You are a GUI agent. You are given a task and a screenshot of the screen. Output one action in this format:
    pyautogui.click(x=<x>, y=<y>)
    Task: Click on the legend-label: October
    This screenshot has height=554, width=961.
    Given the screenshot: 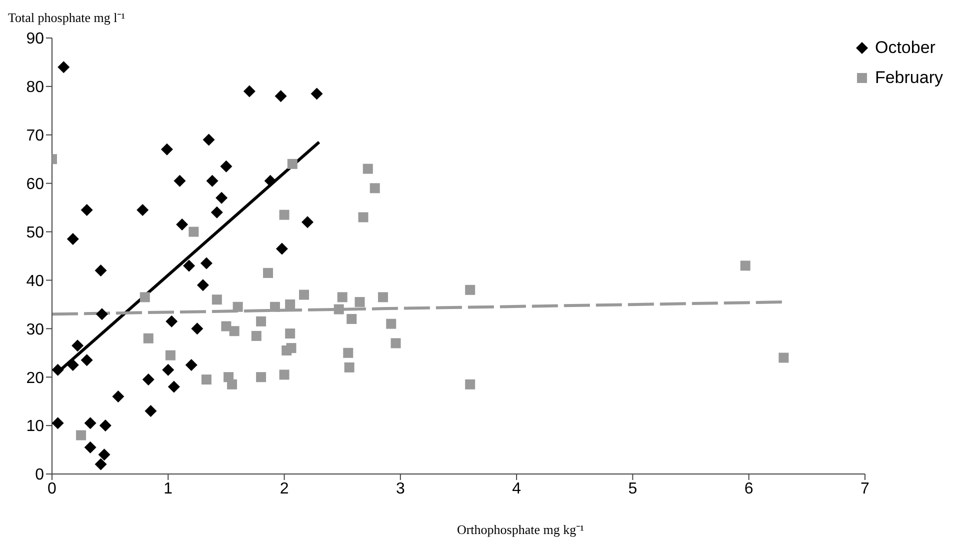 What is the action you would take?
    pyautogui.click(x=905, y=48)
    